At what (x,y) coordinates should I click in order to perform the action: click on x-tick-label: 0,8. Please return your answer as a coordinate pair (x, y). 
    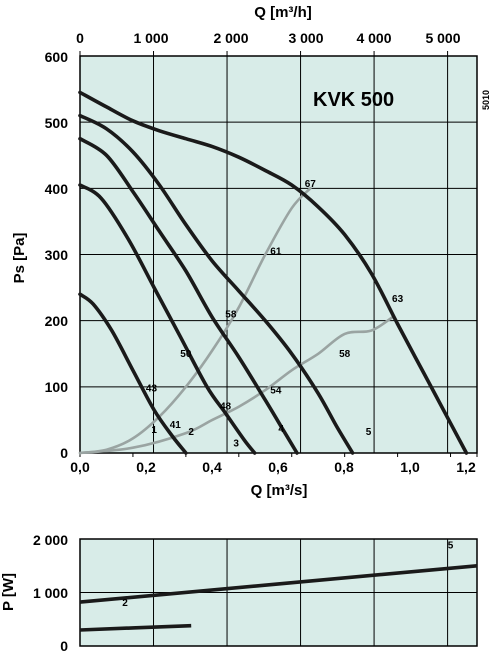
    Looking at the image, I should click on (344, 467).